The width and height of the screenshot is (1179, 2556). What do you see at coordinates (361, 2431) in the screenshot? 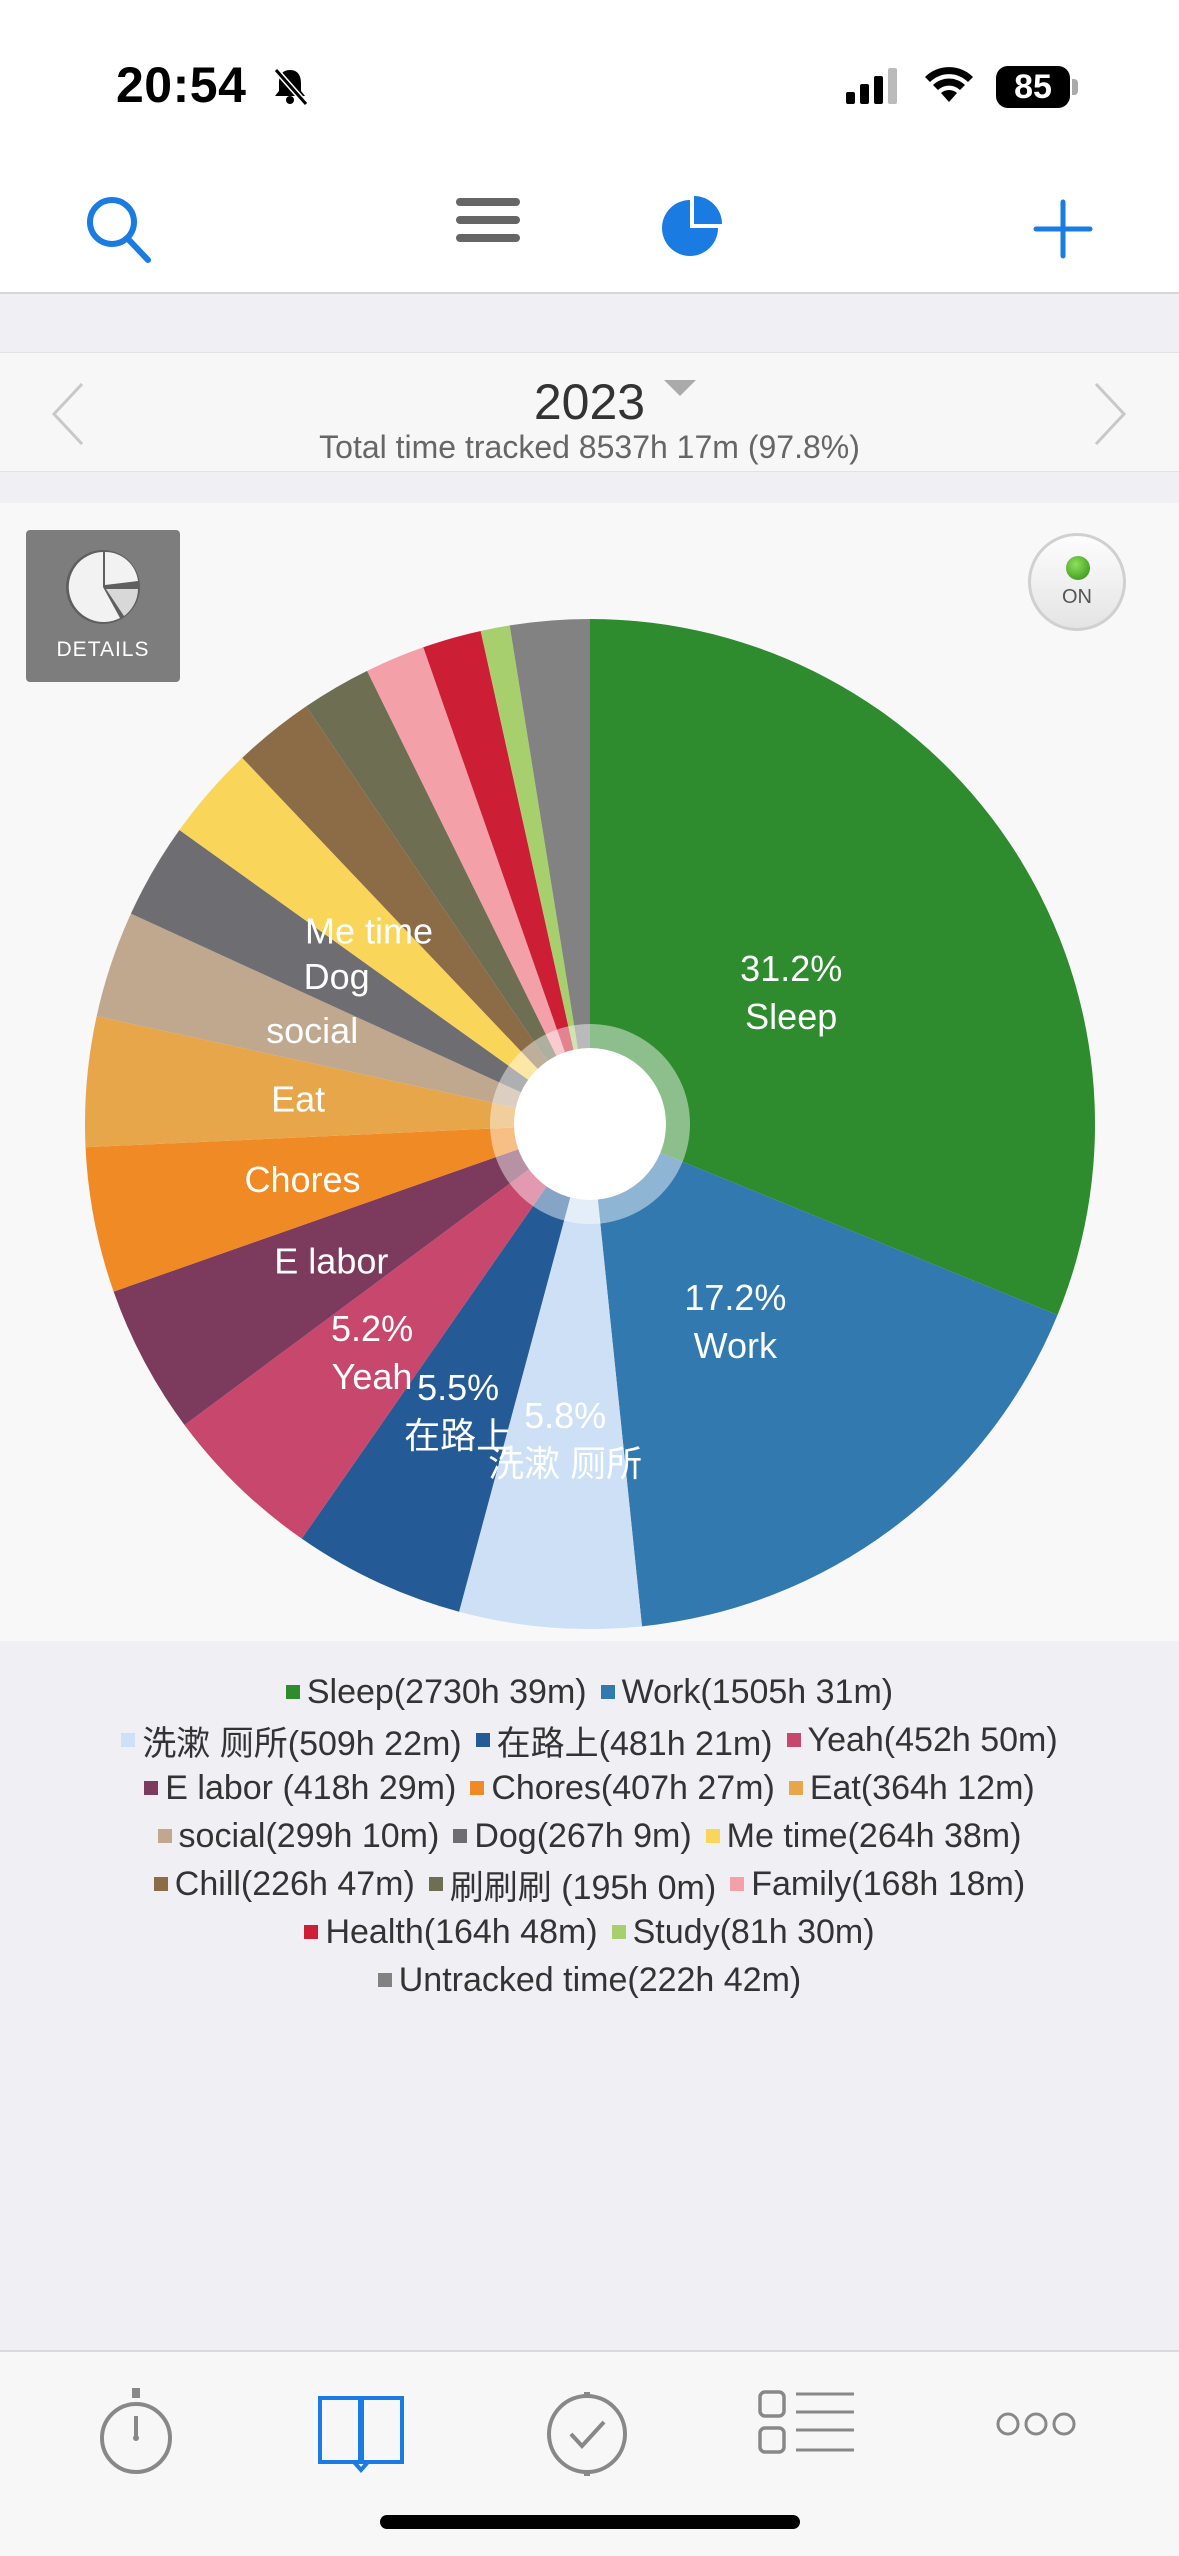
I see `log-book-icon` at bounding box center [361, 2431].